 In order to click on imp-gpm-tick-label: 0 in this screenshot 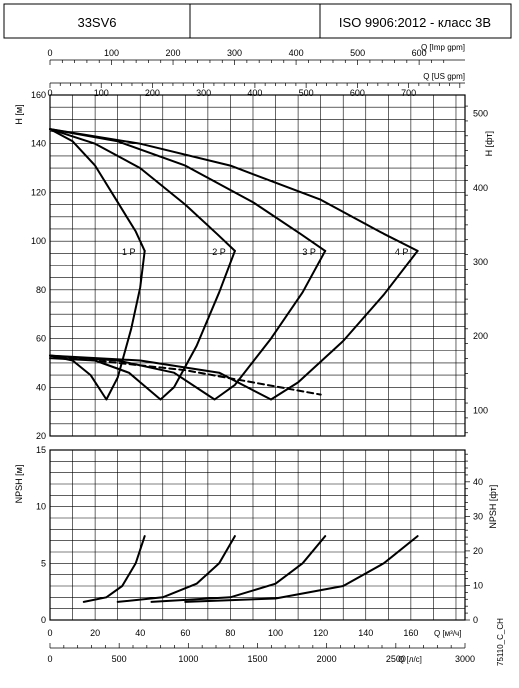, I will do `click(49, 53)`.